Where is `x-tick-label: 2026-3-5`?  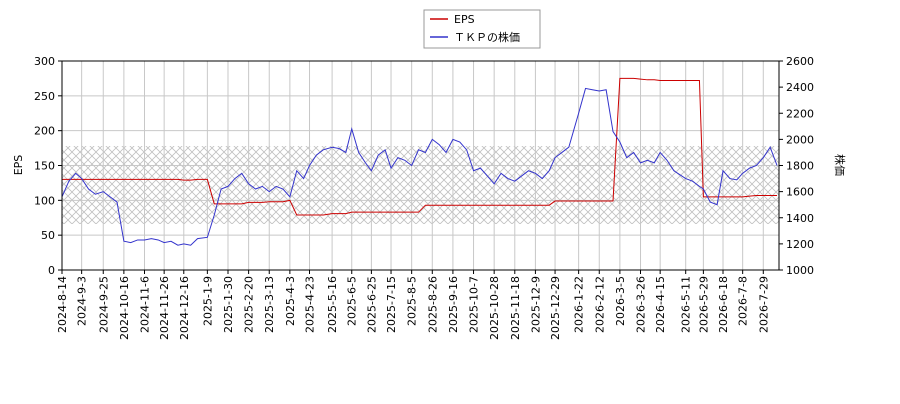
x-tick-label: 2026-3-5 is located at coordinates (620, 301).